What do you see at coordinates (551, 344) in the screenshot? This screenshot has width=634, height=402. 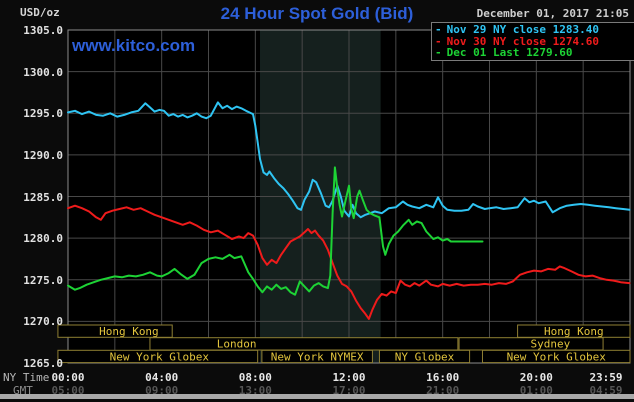 I see `session-label: Sydney` at bounding box center [551, 344].